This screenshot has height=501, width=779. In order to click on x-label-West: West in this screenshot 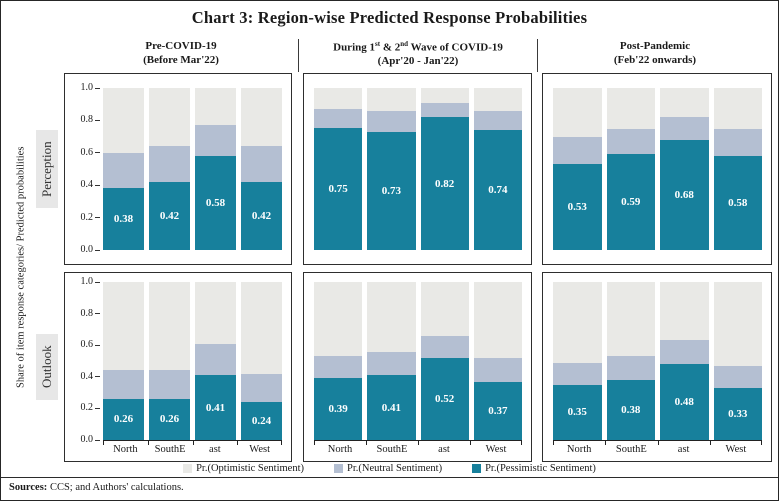, I will do `click(259, 449)`.